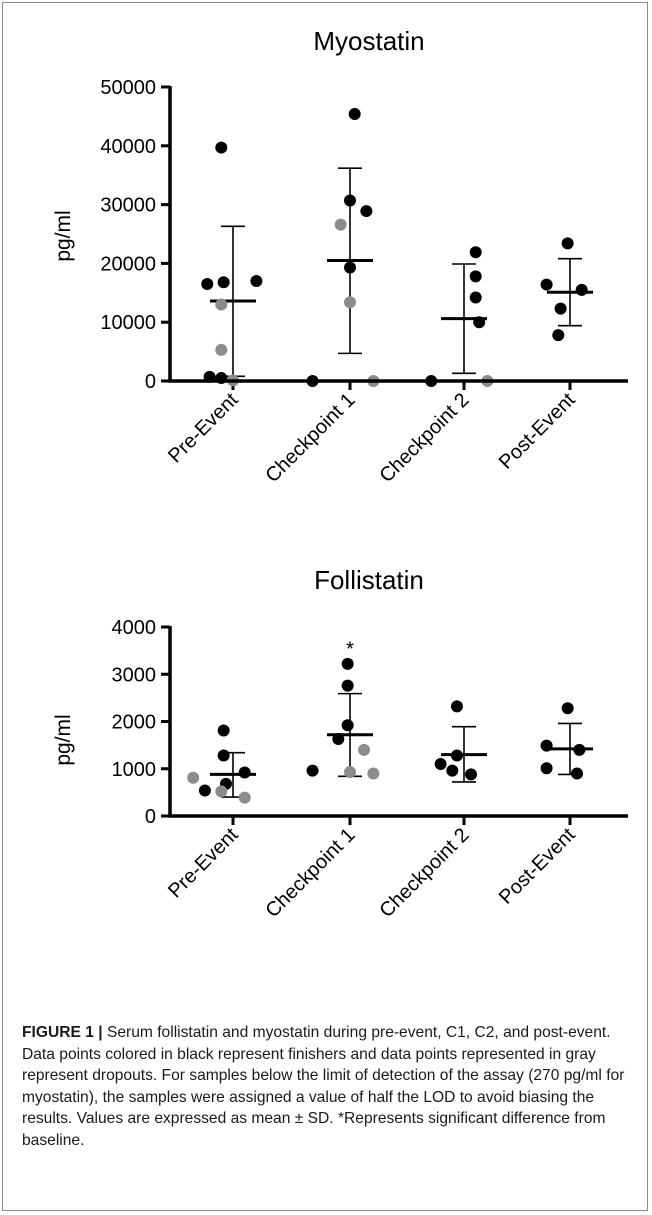 Image resolution: width=652 pixels, height=1215 pixels. Describe the element at coordinates (134, 628) in the screenshot. I see `y-tick-label: 4000` at that location.